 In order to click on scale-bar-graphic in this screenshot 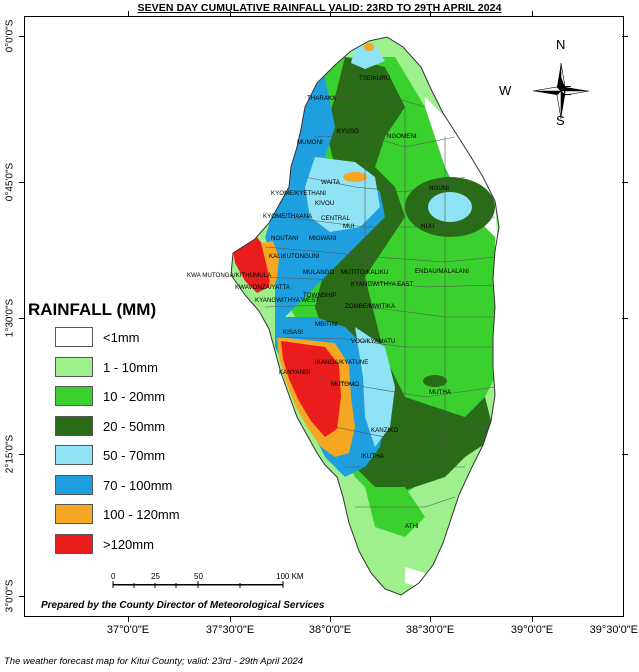, I will do `click(198, 584)`.